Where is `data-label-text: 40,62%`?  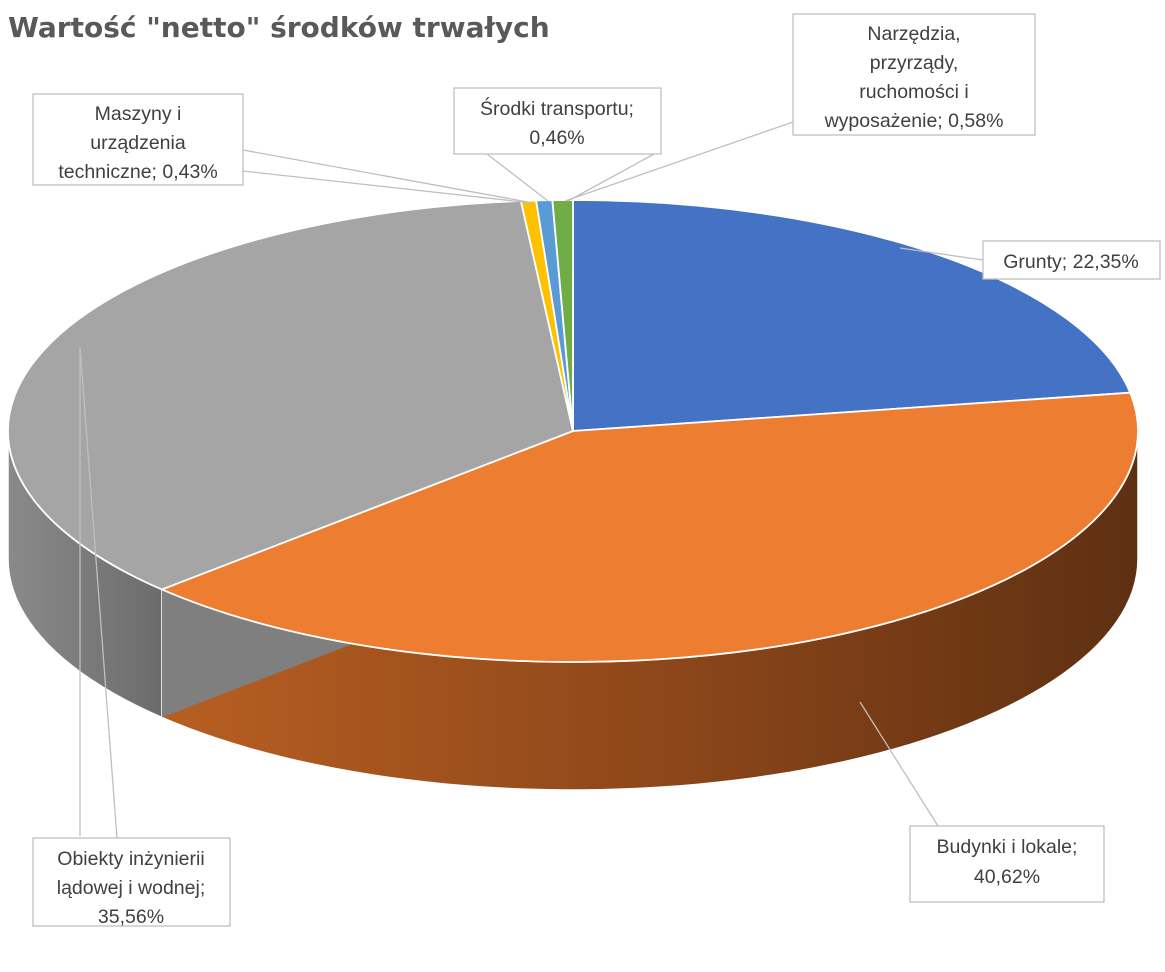 data-label-text: 40,62% is located at coordinates (1007, 877).